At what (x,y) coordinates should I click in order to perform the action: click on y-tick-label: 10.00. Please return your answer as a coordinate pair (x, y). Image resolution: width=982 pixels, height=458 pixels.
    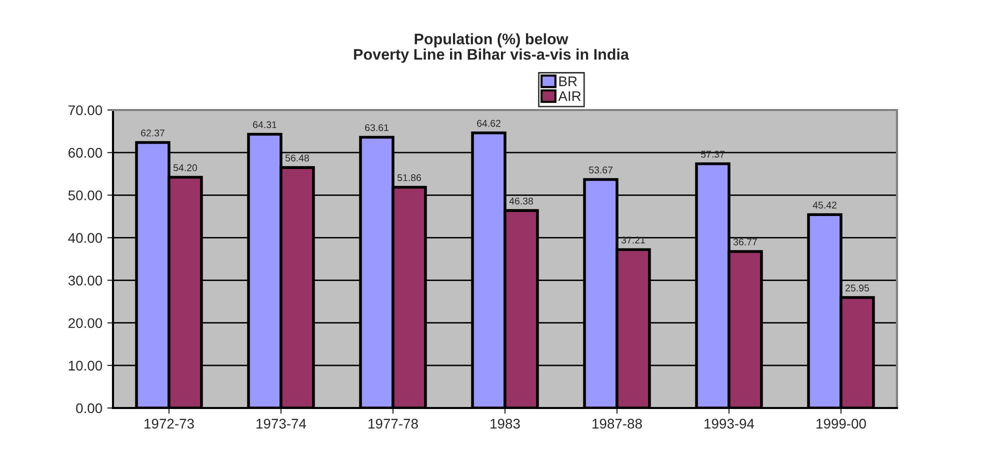
    Looking at the image, I should click on (85, 365).